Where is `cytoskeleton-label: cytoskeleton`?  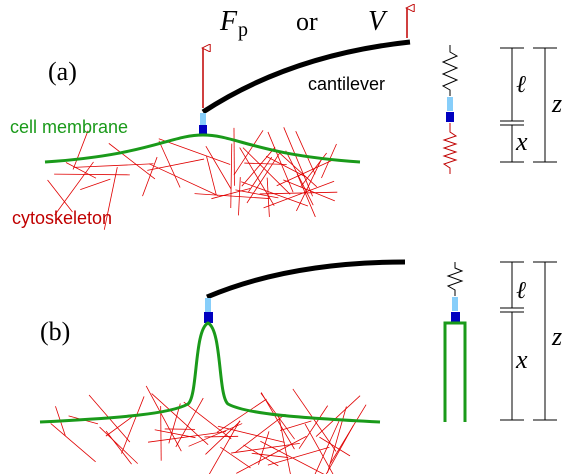 cytoskeleton-label: cytoskeleton is located at coordinates (62, 218).